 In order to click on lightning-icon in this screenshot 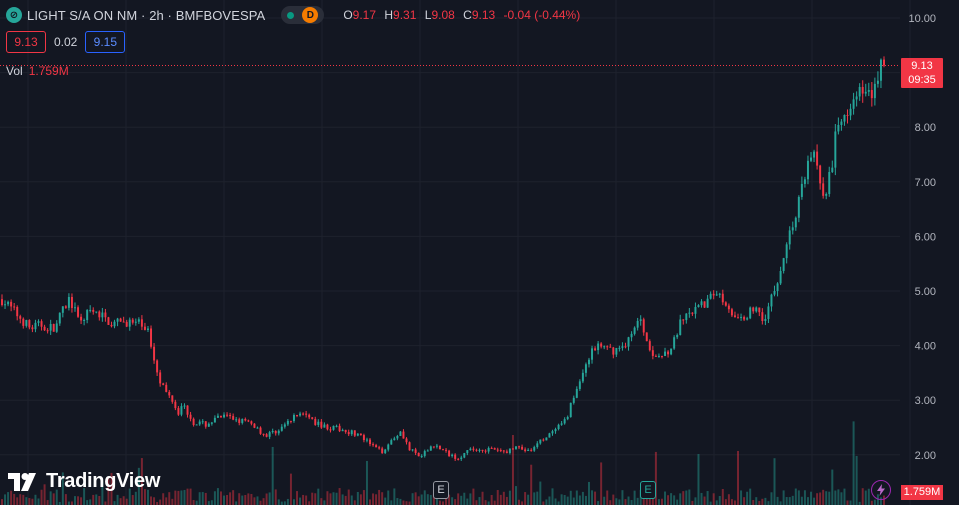, I will do `click(881, 490)`.